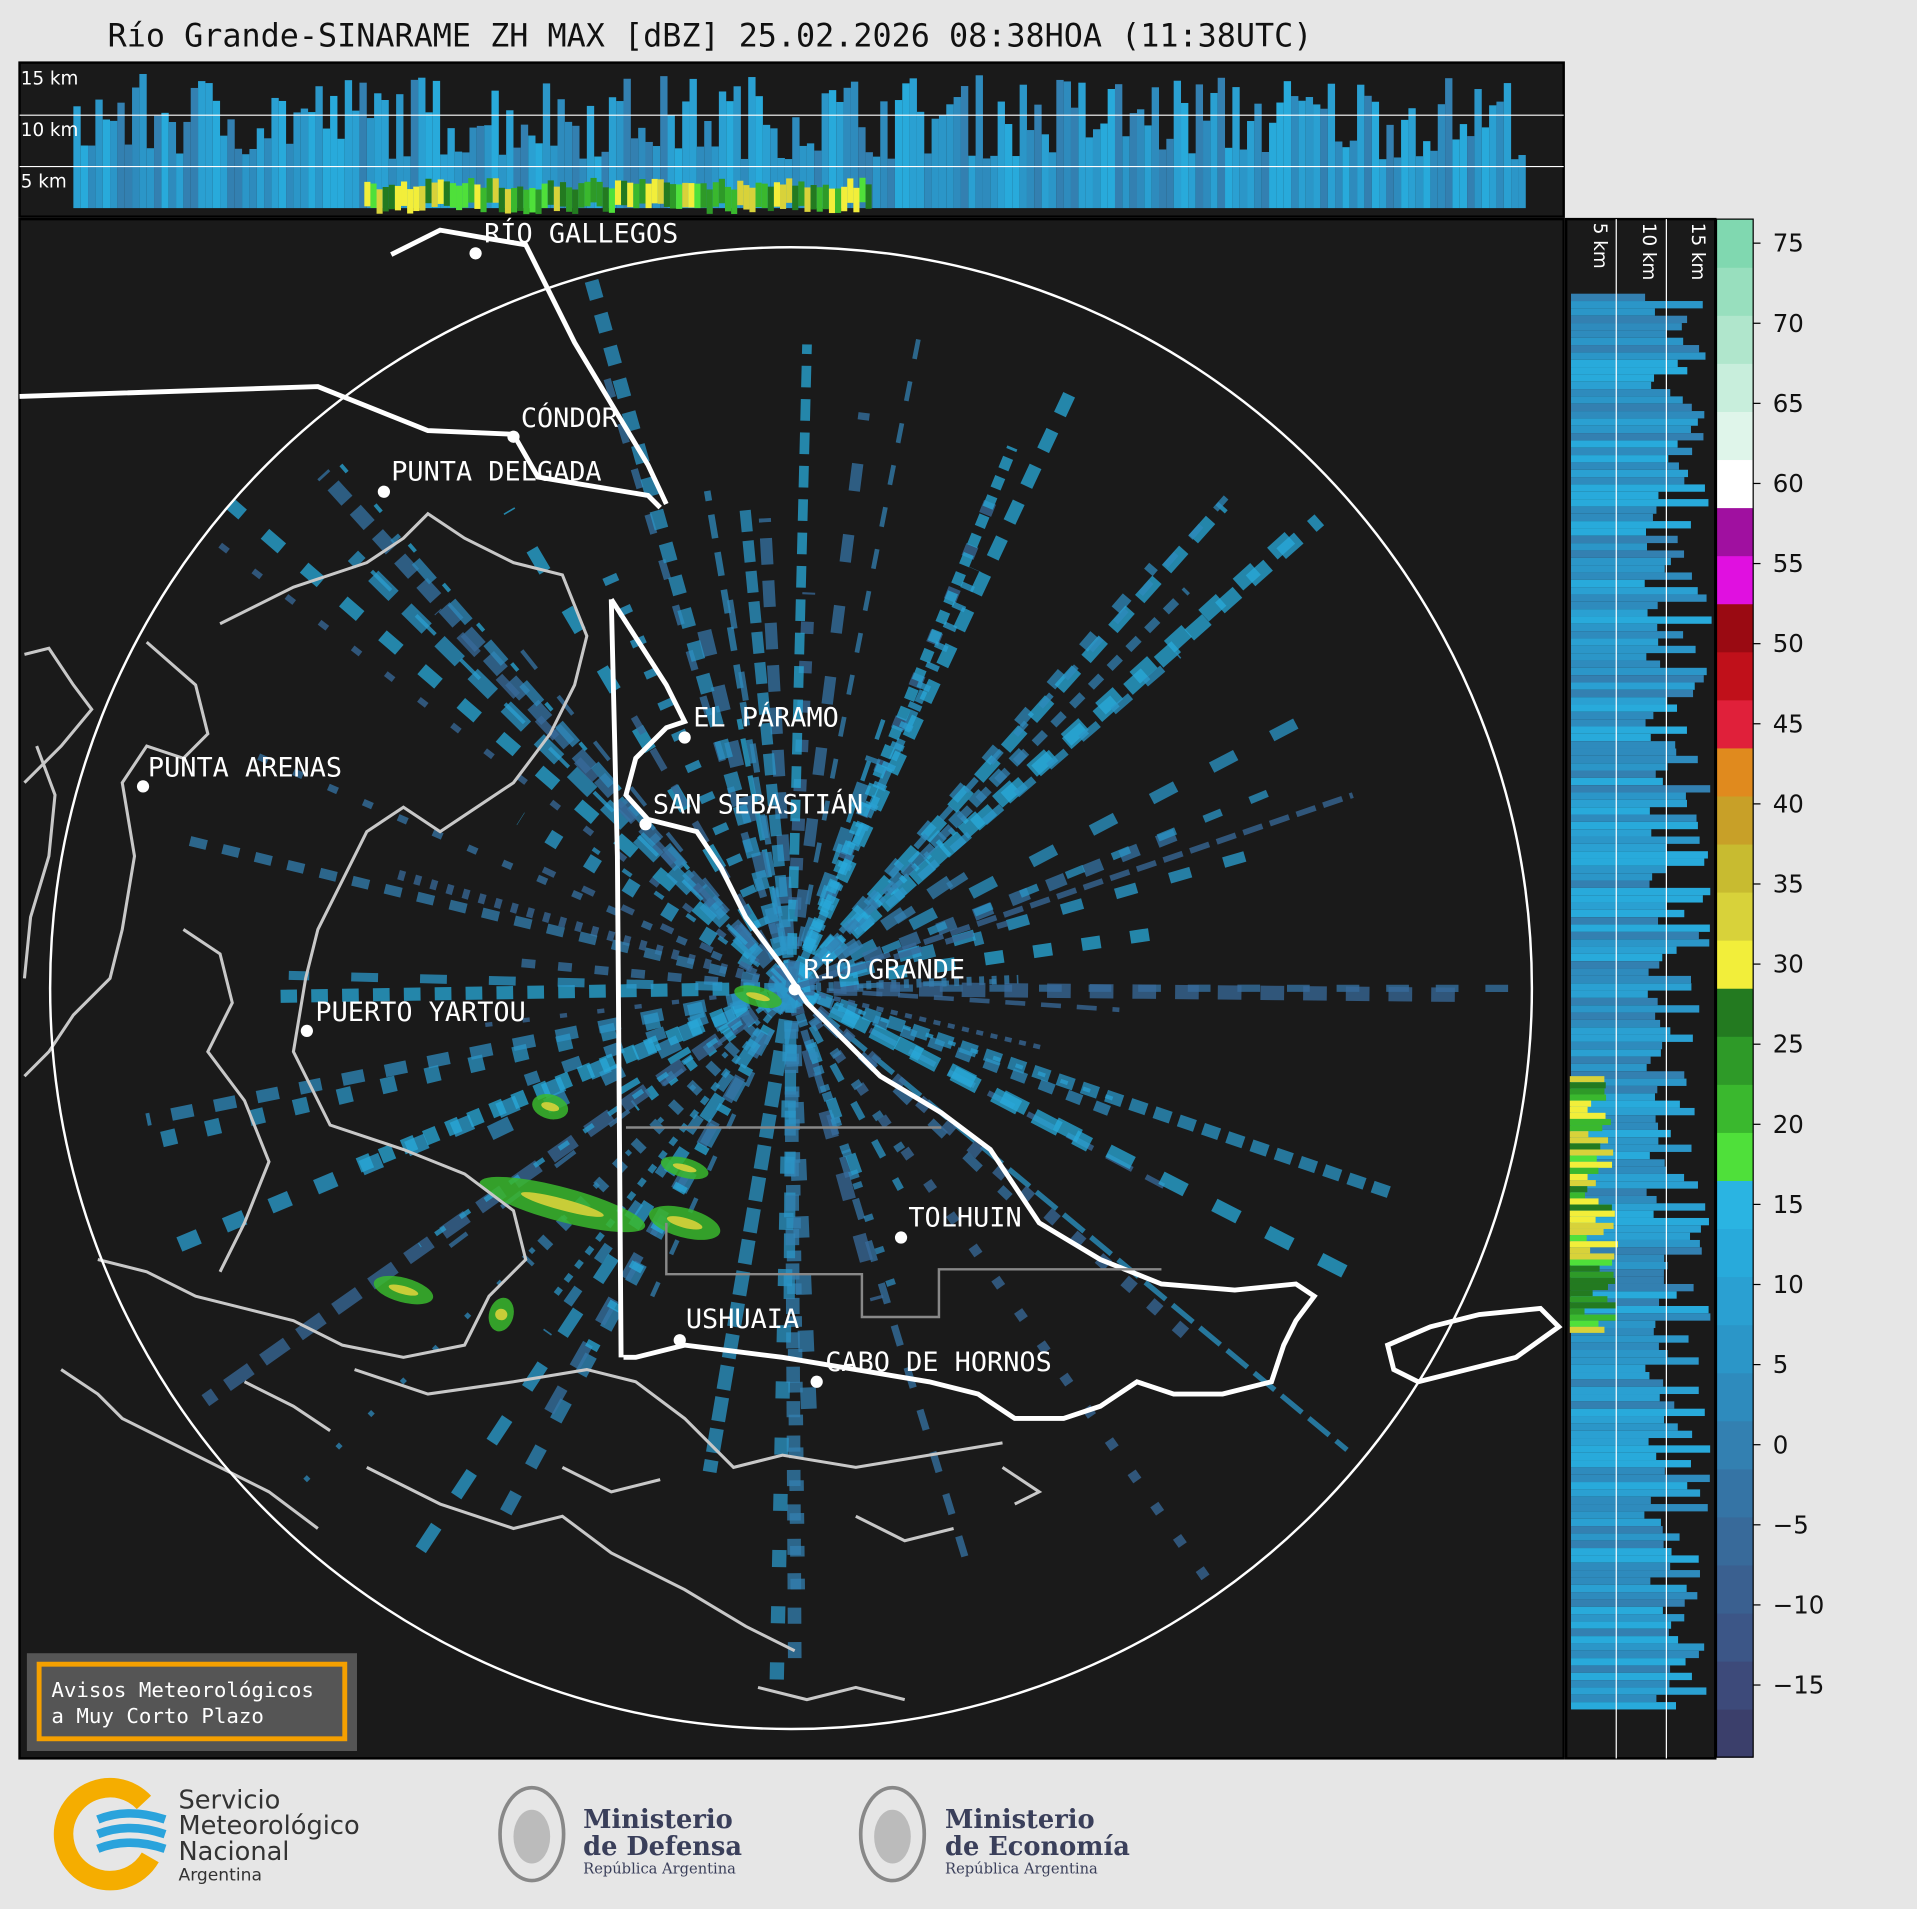 This screenshot has width=1917, height=1909. What do you see at coordinates (182, 1690) in the screenshot?
I see `legend-text: Avisos Meteorológicos` at bounding box center [182, 1690].